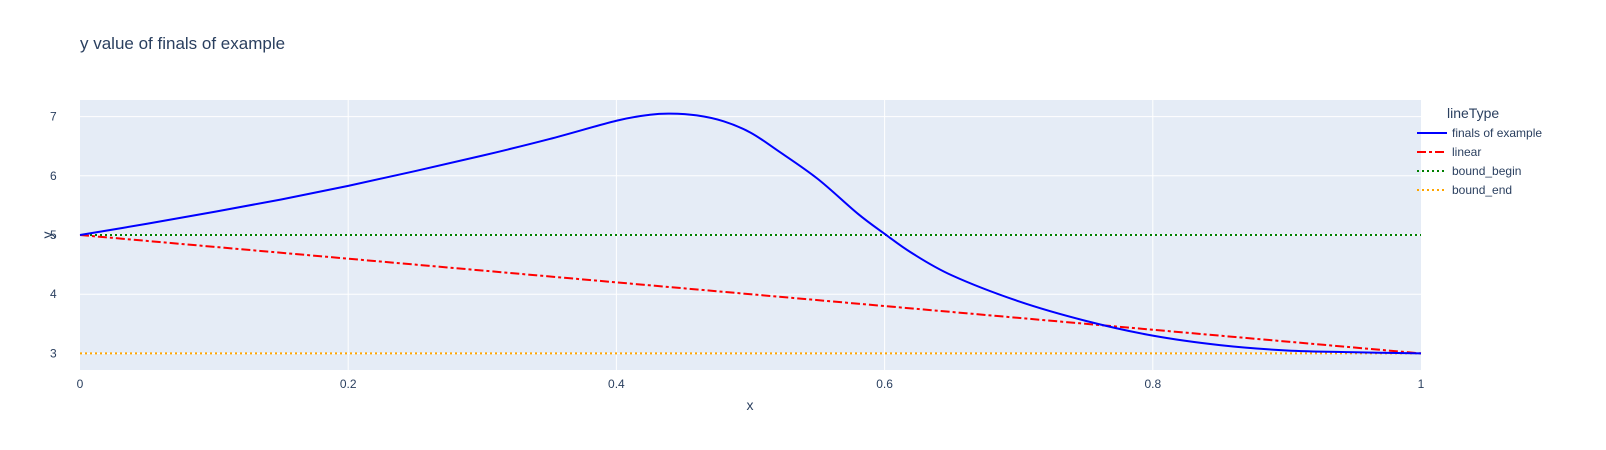 The height and width of the screenshot is (450, 1606). Describe the element at coordinates (80, 384) in the screenshot. I see `x-tick-label: 0` at that location.